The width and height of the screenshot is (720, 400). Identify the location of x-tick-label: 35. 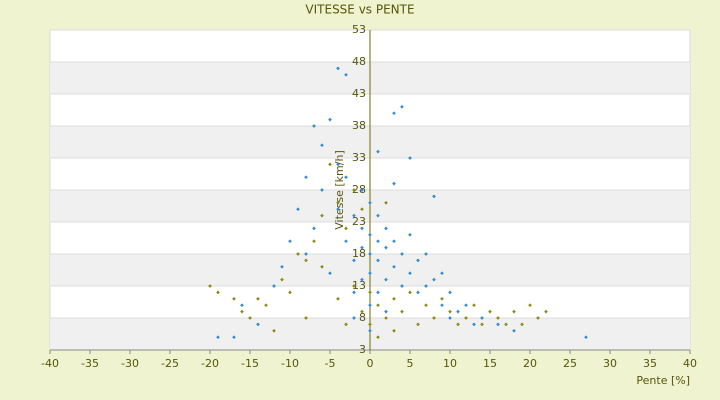
(650, 363).